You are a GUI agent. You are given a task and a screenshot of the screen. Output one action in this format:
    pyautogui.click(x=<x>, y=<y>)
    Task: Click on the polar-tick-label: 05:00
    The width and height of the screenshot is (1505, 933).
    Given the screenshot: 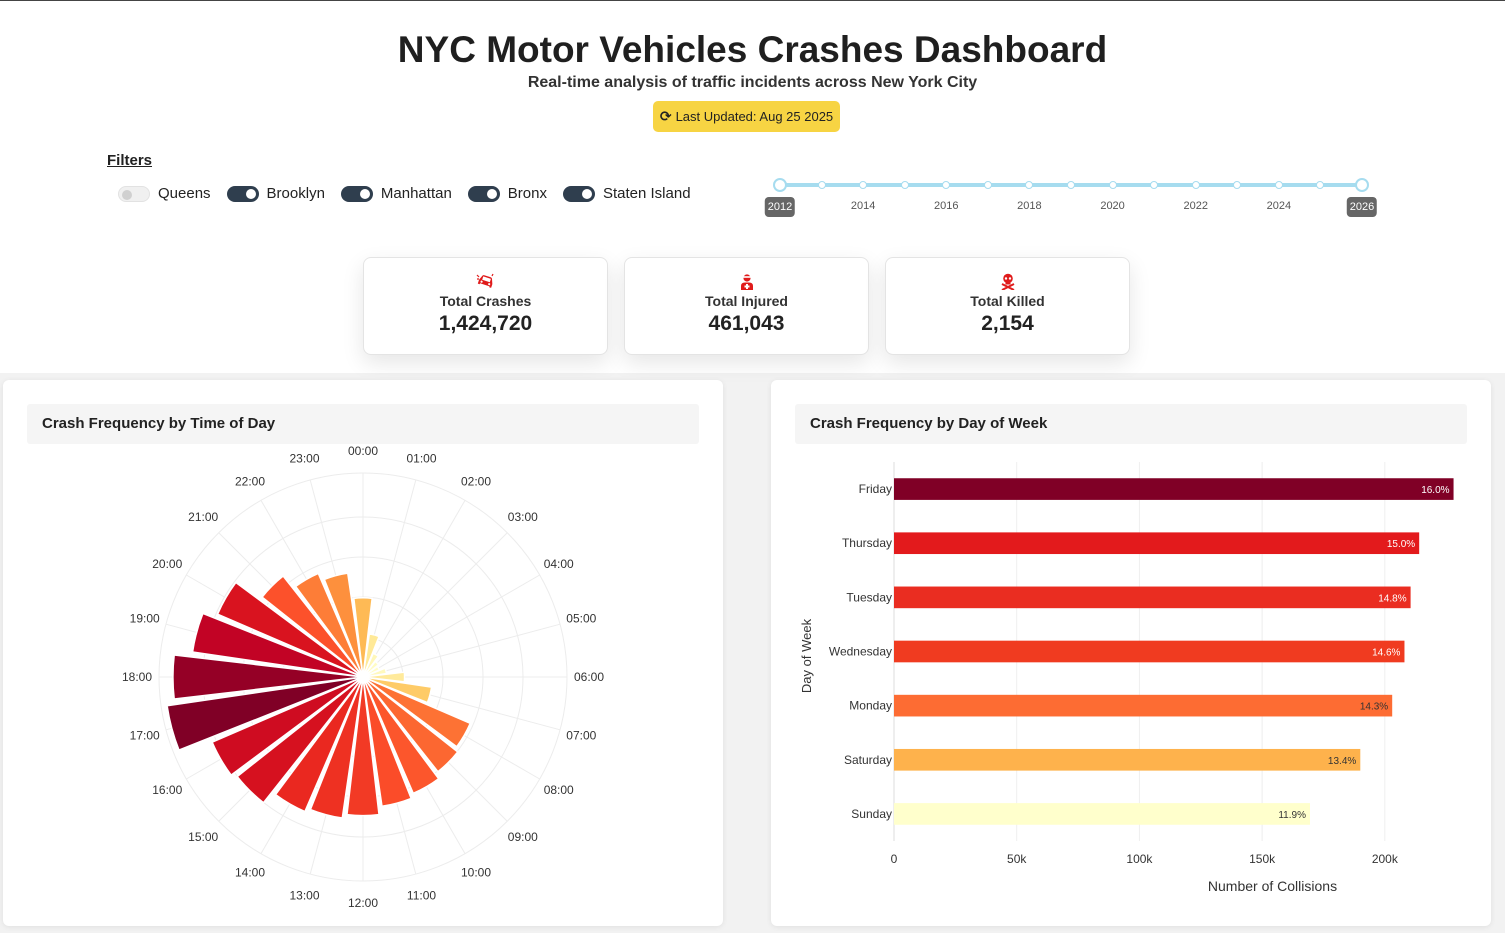 What is the action you would take?
    pyautogui.click(x=581, y=619)
    